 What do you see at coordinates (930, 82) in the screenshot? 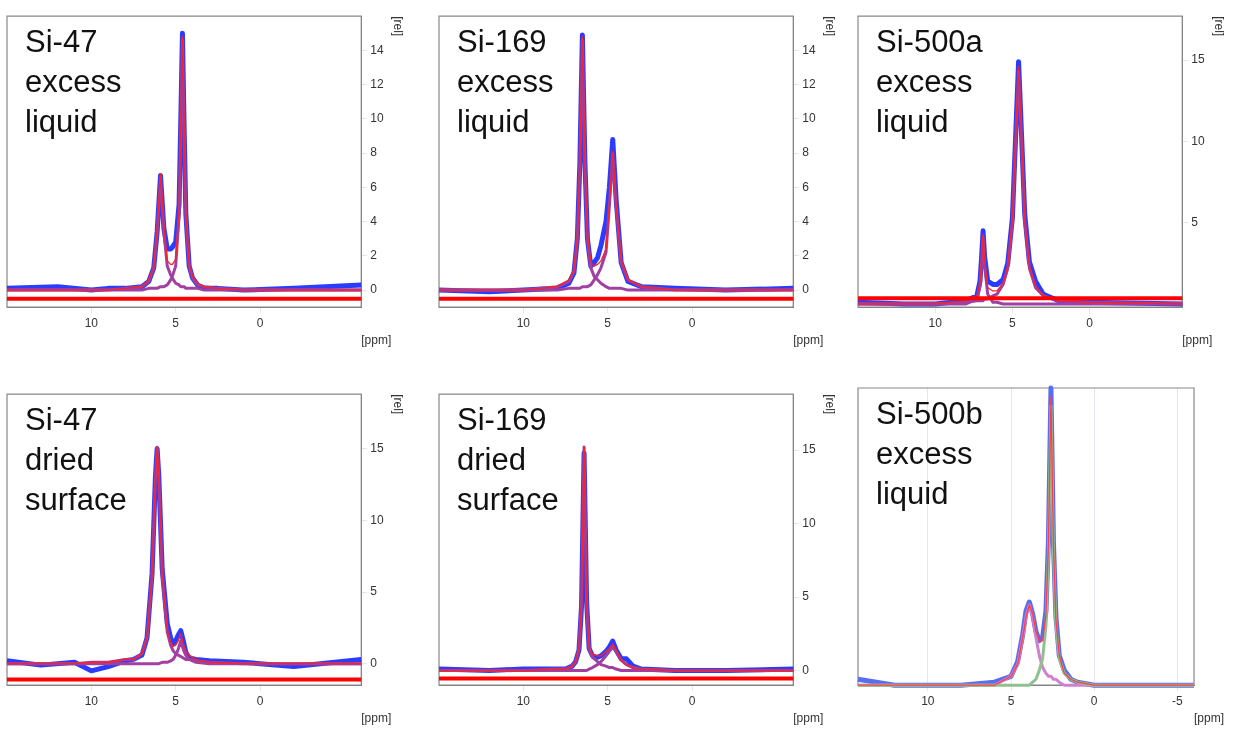
I see `text: Si-500a excess liquid` at bounding box center [930, 82].